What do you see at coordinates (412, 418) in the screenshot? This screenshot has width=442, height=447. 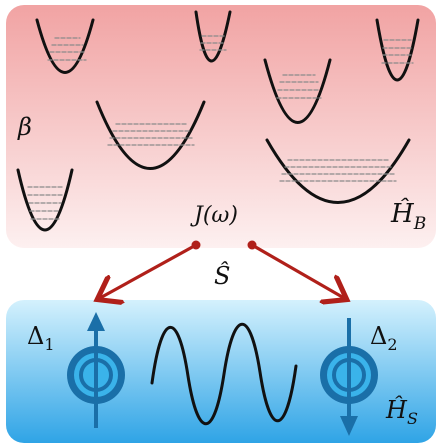 I see `system-hamiltonian-subscript: S` at bounding box center [412, 418].